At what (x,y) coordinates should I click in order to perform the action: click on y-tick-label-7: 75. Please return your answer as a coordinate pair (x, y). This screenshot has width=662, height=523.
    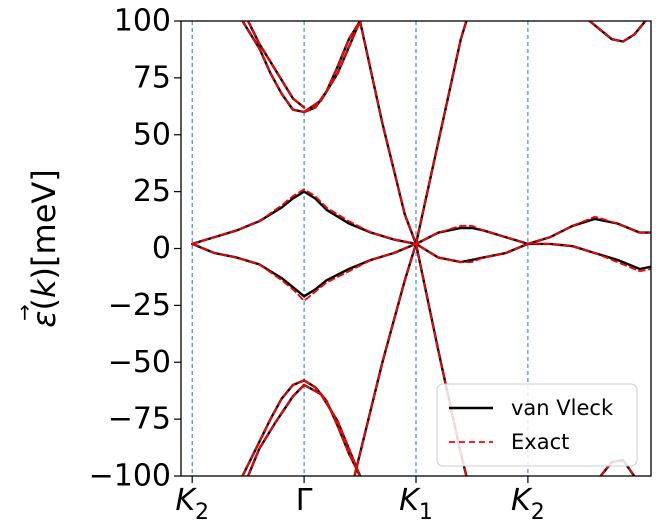
    Looking at the image, I should click on (152, 77).